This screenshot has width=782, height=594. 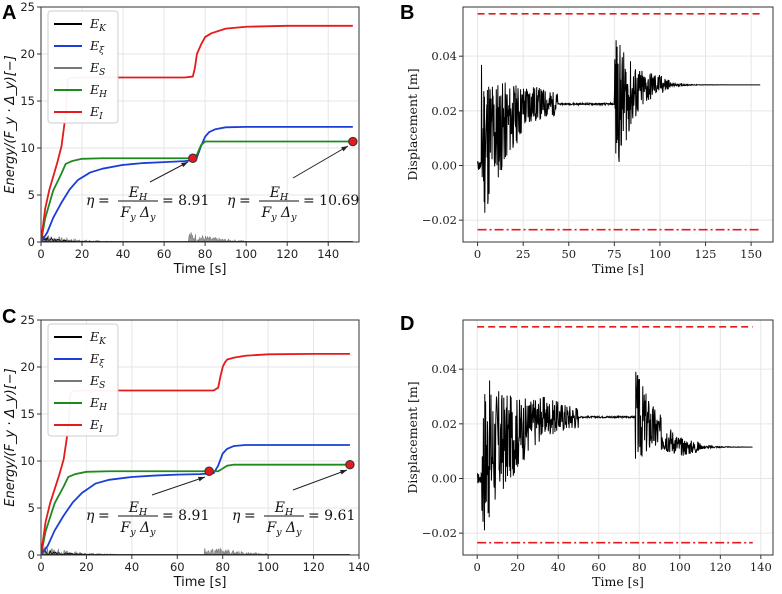 I want to click on x-tick-label-1: 25, so click(x=523, y=254).